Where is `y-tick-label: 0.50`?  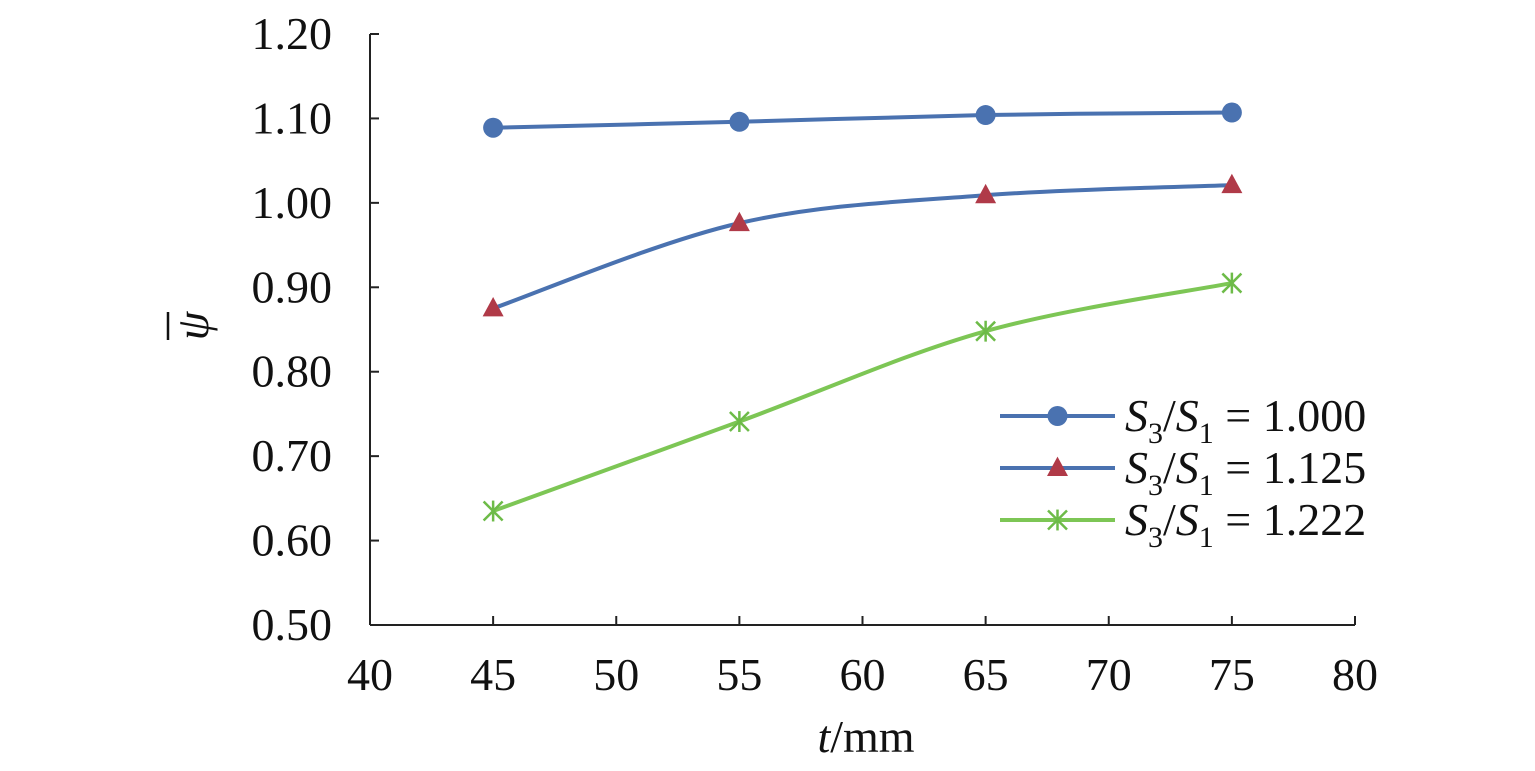
y-tick-label: 0.50 is located at coordinates (292, 624).